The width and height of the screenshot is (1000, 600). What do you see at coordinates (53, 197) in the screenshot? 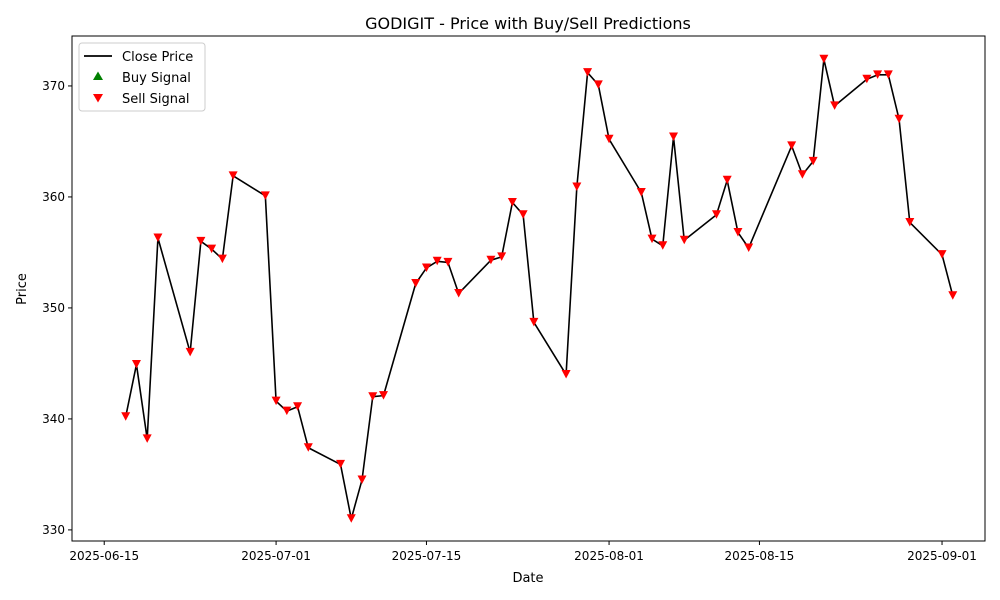
I see `y-tick-label: 360` at bounding box center [53, 197].